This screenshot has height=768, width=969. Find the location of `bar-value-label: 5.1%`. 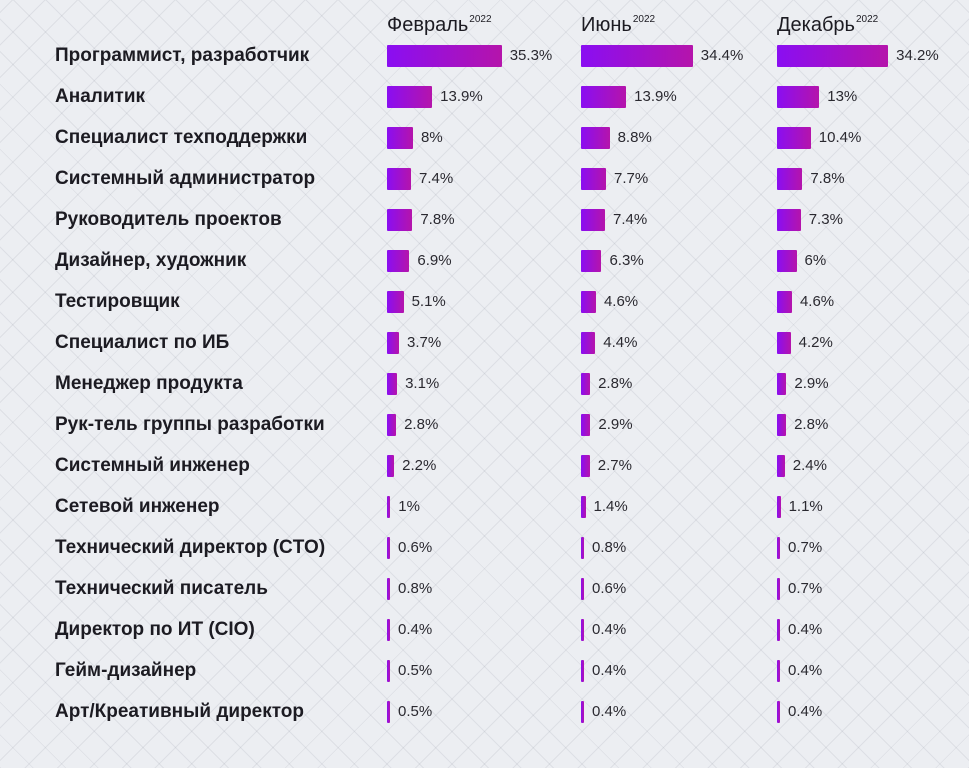

bar-value-label: 5.1% is located at coordinates (428, 301).